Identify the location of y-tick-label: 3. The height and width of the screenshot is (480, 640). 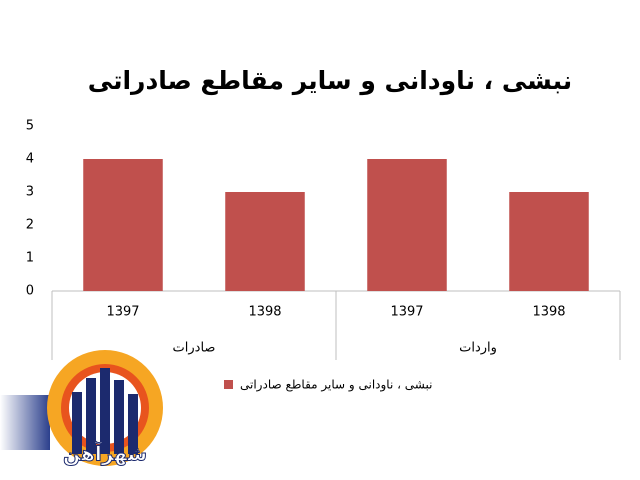
(30, 192).